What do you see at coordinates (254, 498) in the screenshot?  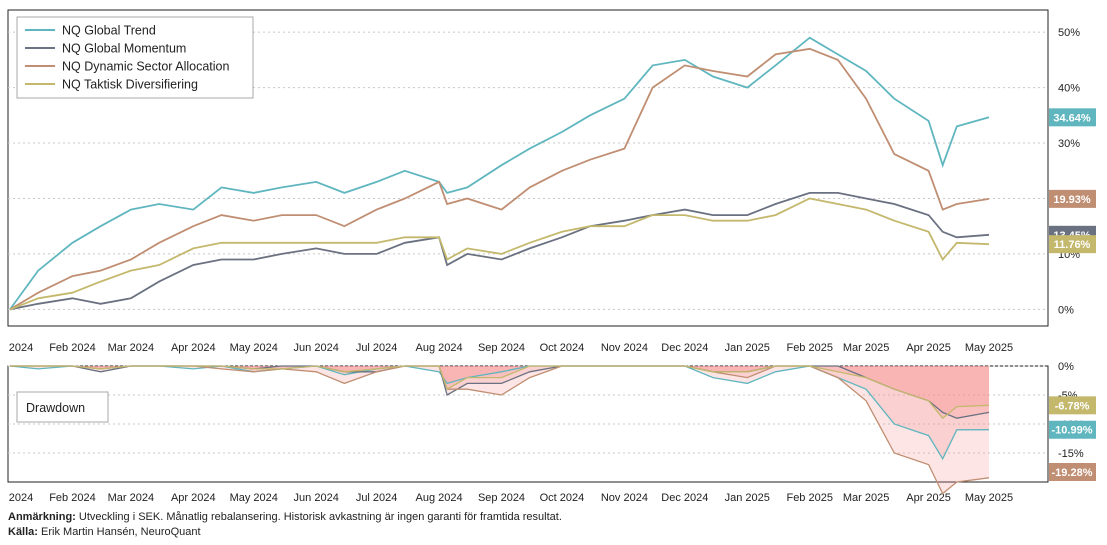 I see `drawdown-xtick-label: May 2024` at bounding box center [254, 498].